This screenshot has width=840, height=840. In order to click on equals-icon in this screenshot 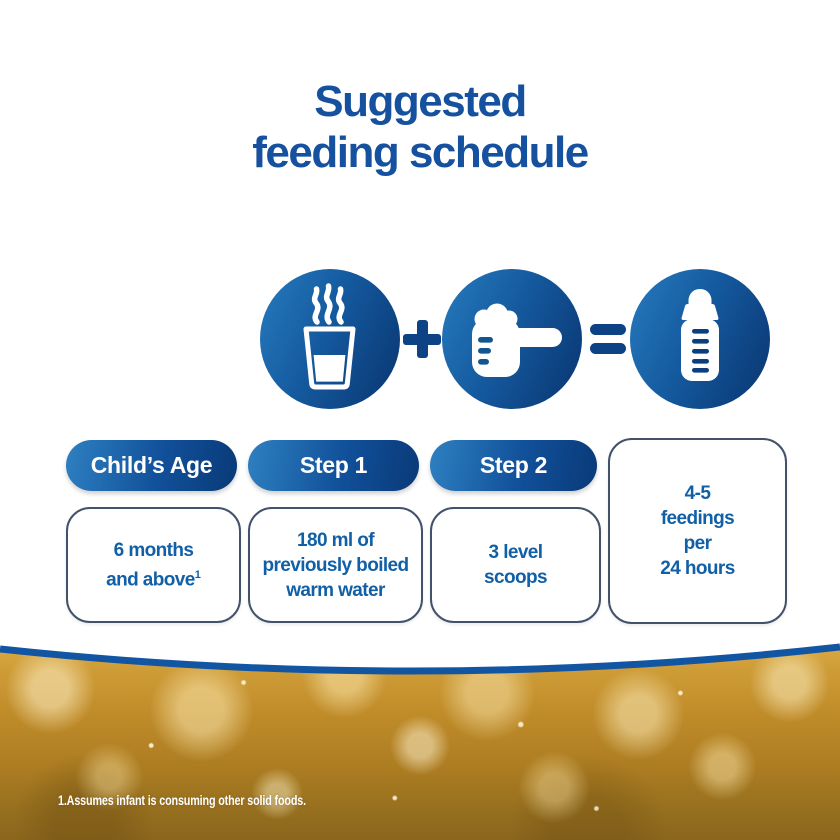, I will do `click(608, 339)`.